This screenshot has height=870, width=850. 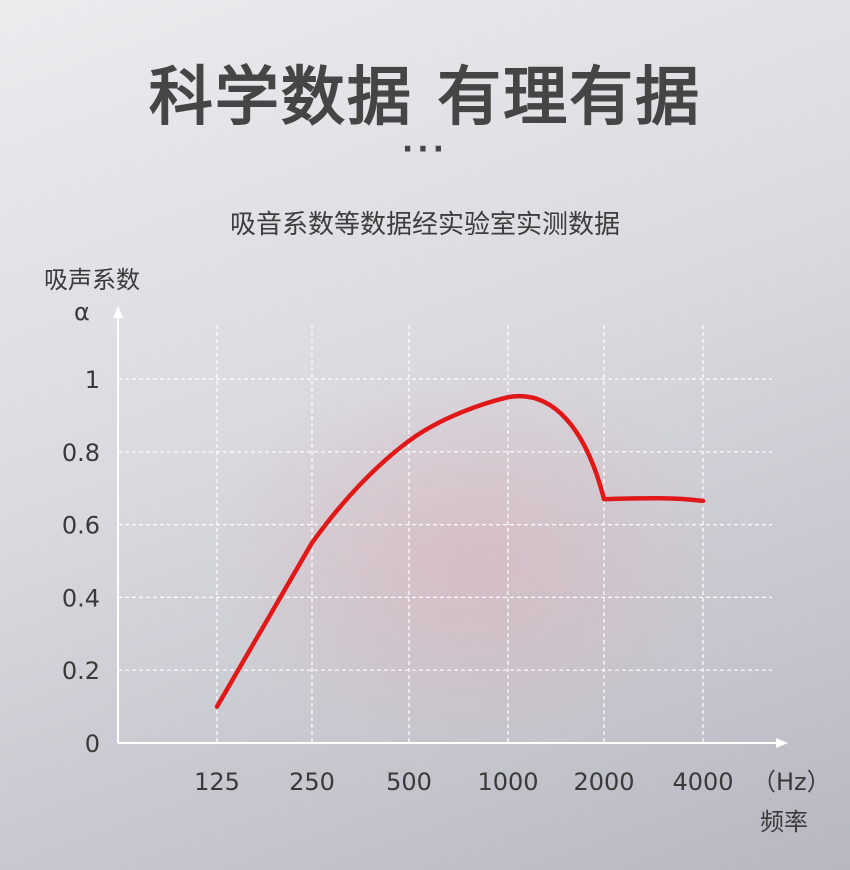 What do you see at coordinates (81, 671) in the screenshot?
I see `y-tick-label: 0.2` at bounding box center [81, 671].